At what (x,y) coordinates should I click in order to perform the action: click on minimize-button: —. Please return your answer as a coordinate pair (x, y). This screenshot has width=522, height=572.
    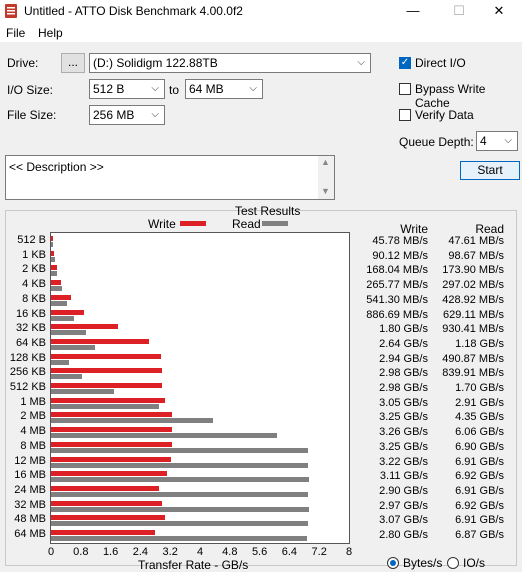
    Looking at the image, I should click on (413, 10).